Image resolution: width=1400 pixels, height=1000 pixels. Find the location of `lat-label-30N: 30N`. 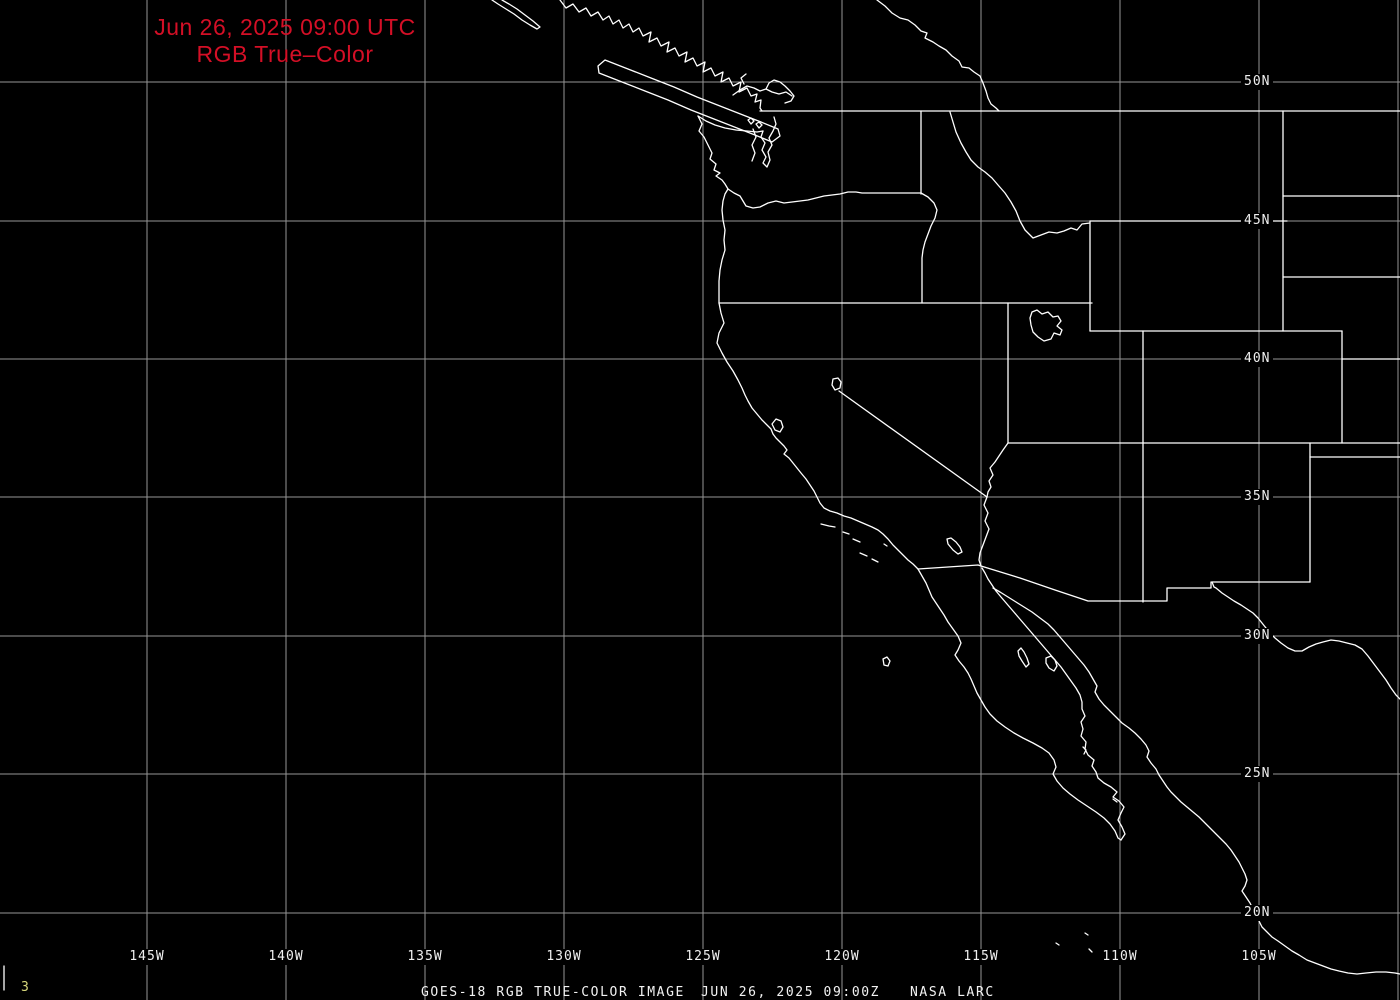

lat-label-30N: 30N is located at coordinates (1257, 636).